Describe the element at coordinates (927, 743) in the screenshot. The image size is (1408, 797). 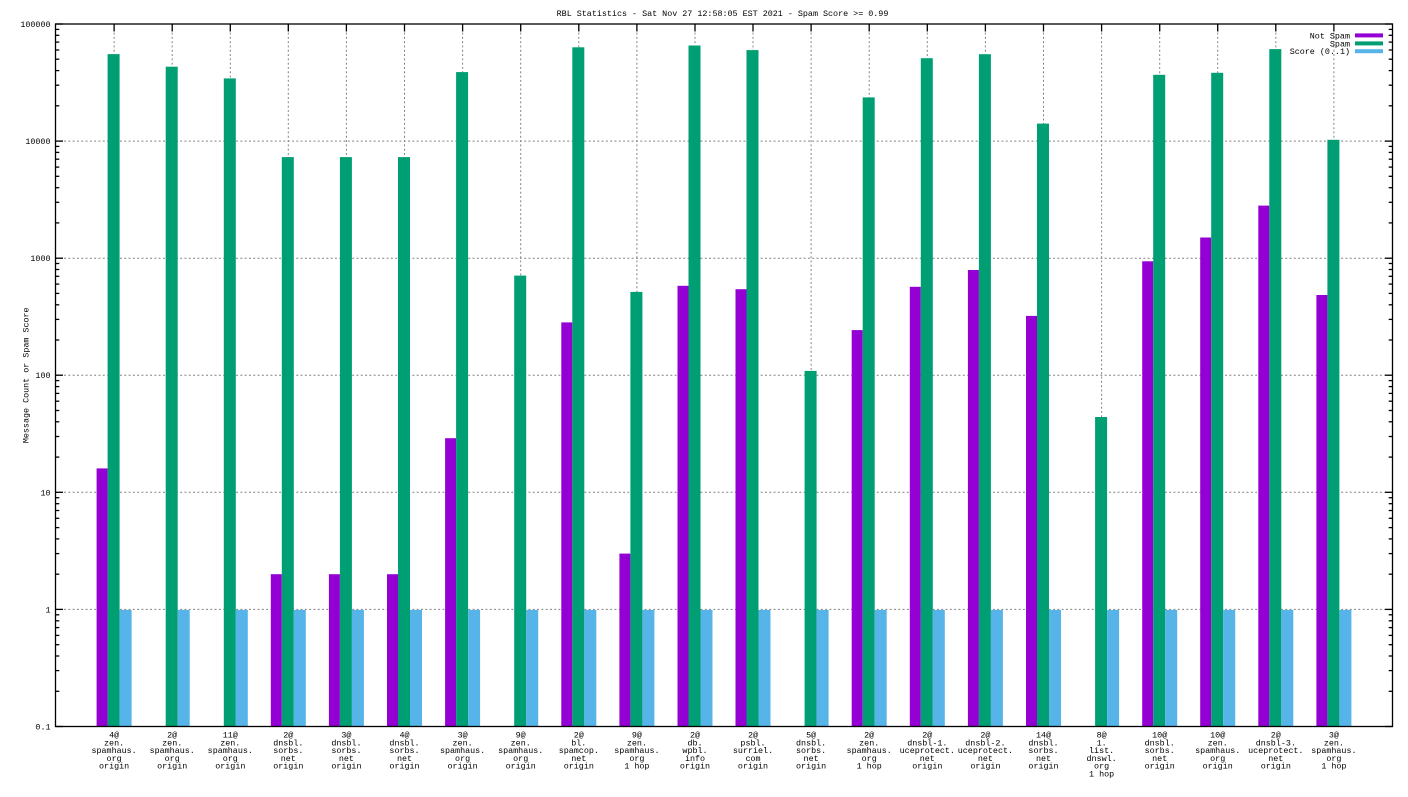
I see `svg-text: dnsbl-1.` at that location.